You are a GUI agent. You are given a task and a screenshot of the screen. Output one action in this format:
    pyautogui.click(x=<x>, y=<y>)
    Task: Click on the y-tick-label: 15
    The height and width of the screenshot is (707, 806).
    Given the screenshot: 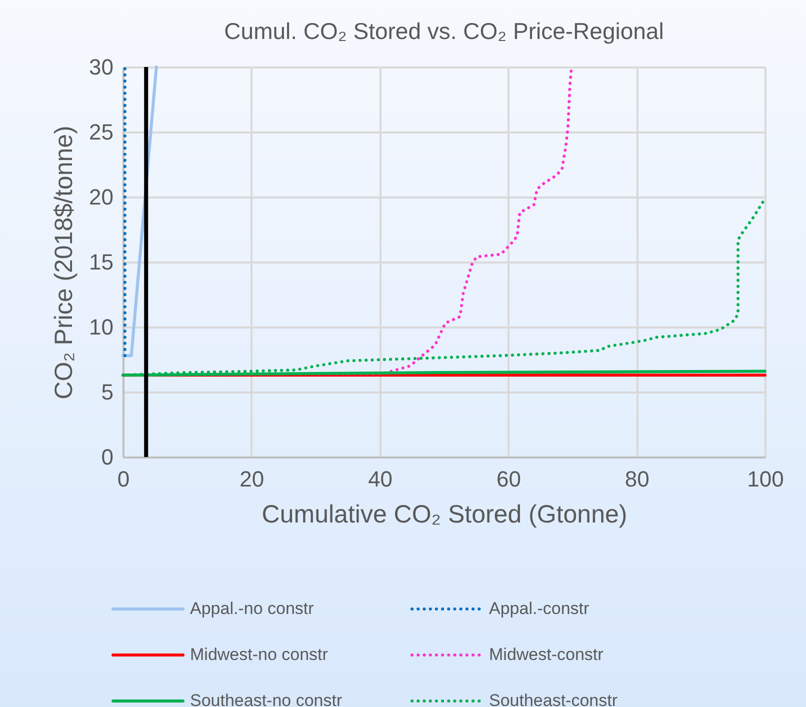 What is the action you would take?
    pyautogui.click(x=101, y=262)
    